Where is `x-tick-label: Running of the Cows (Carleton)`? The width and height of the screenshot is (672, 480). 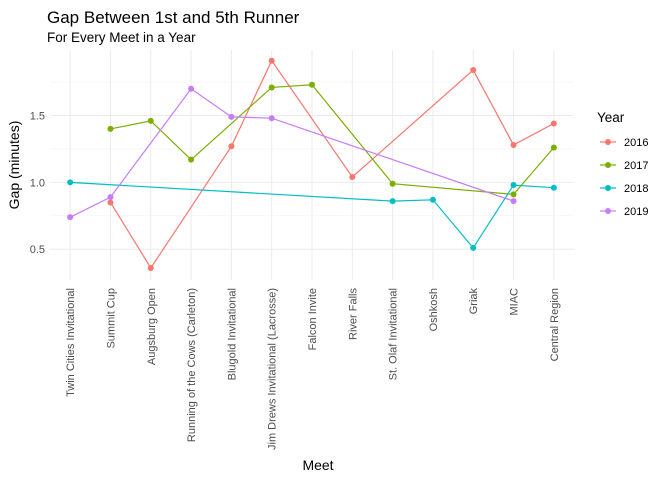
x-tick-label: Running of the Cows (Carleton) is located at coordinates (192, 365).